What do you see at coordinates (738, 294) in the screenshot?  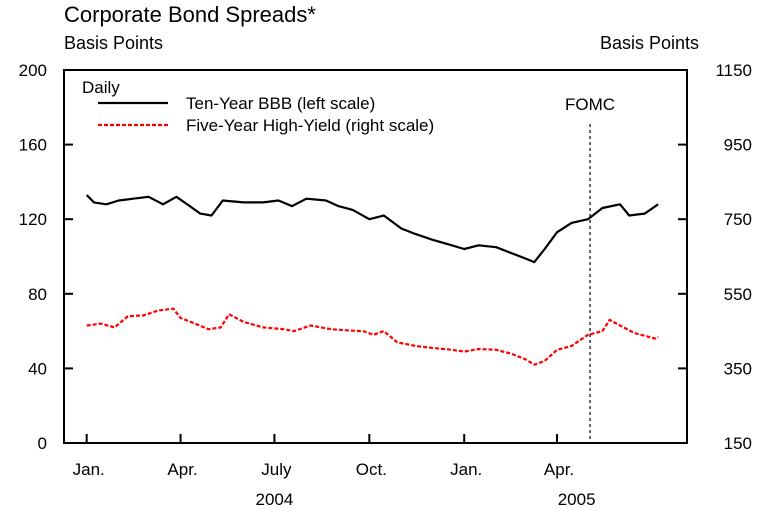 I see `right-tick-label: 550` at bounding box center [738, 294].